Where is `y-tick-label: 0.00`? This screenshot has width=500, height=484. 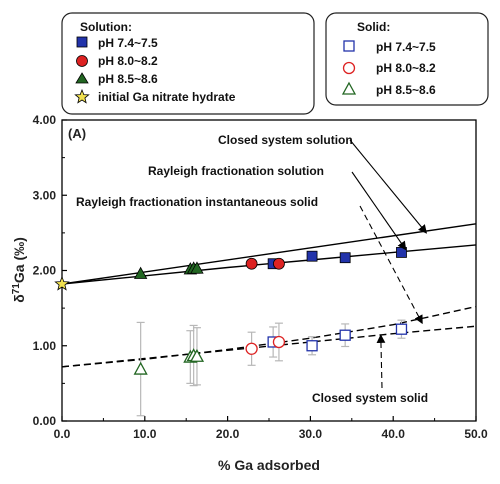 y-tick-label: 0.00 is located at coordinates (45, 421).